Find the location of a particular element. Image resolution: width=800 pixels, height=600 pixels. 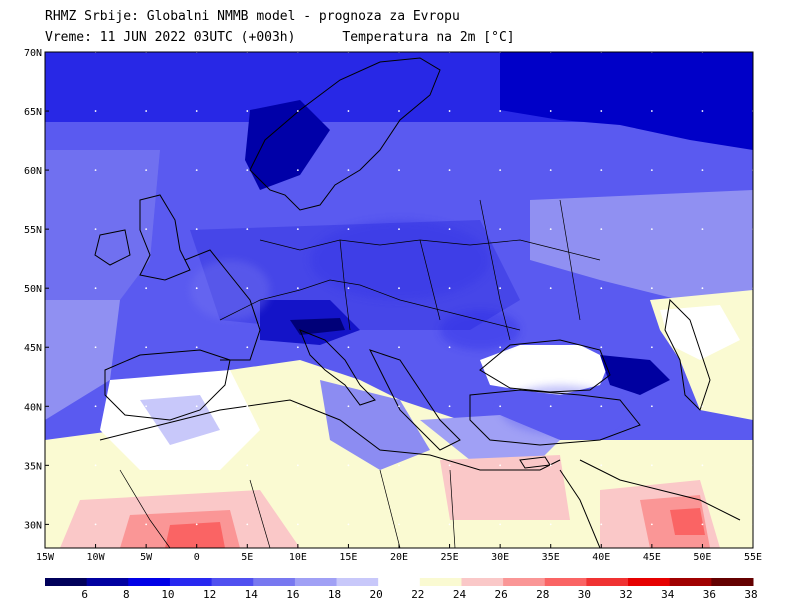

colorbar-label: 38 is located at coordinates (750, 594).